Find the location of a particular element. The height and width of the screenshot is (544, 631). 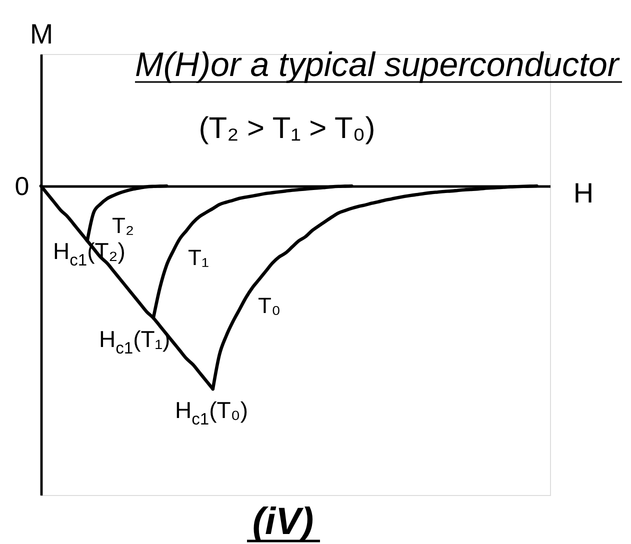

series-label: T₀ is located at coordinates (269, 305).